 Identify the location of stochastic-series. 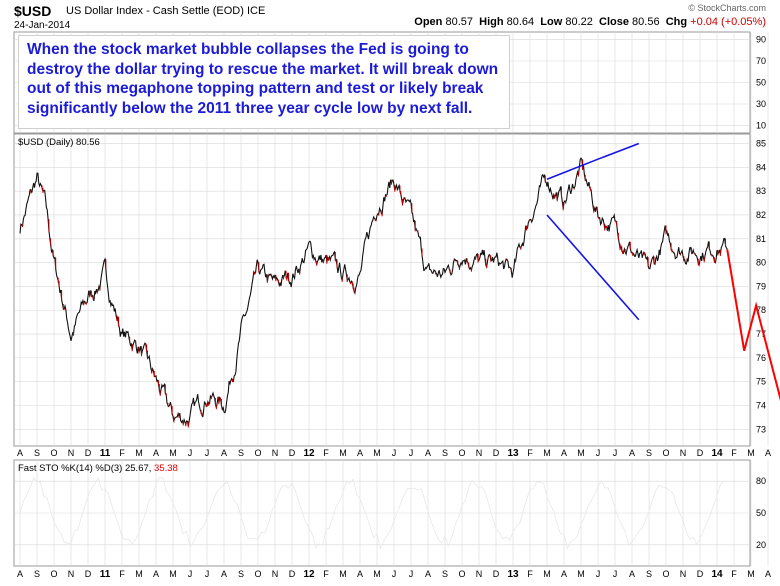
(372, 513).